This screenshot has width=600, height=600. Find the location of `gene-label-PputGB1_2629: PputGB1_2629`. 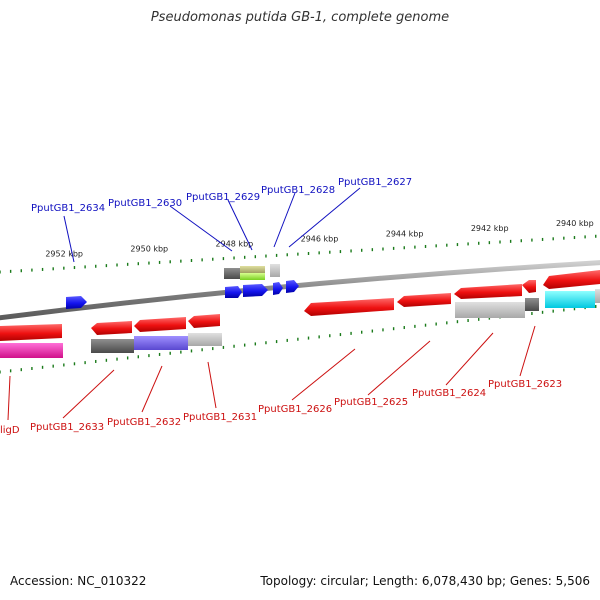

gene-label-PputGB1_2629: PputGB1_2629 is located at coordinates (223, 197).